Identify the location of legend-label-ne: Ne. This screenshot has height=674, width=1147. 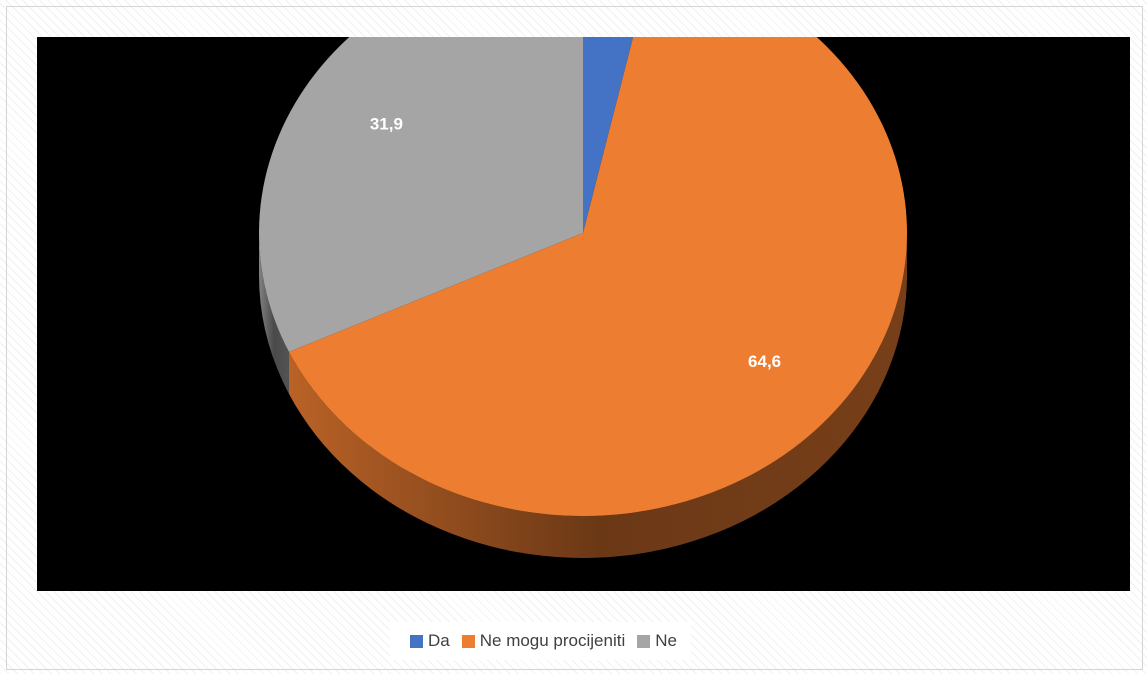
(666, 640).